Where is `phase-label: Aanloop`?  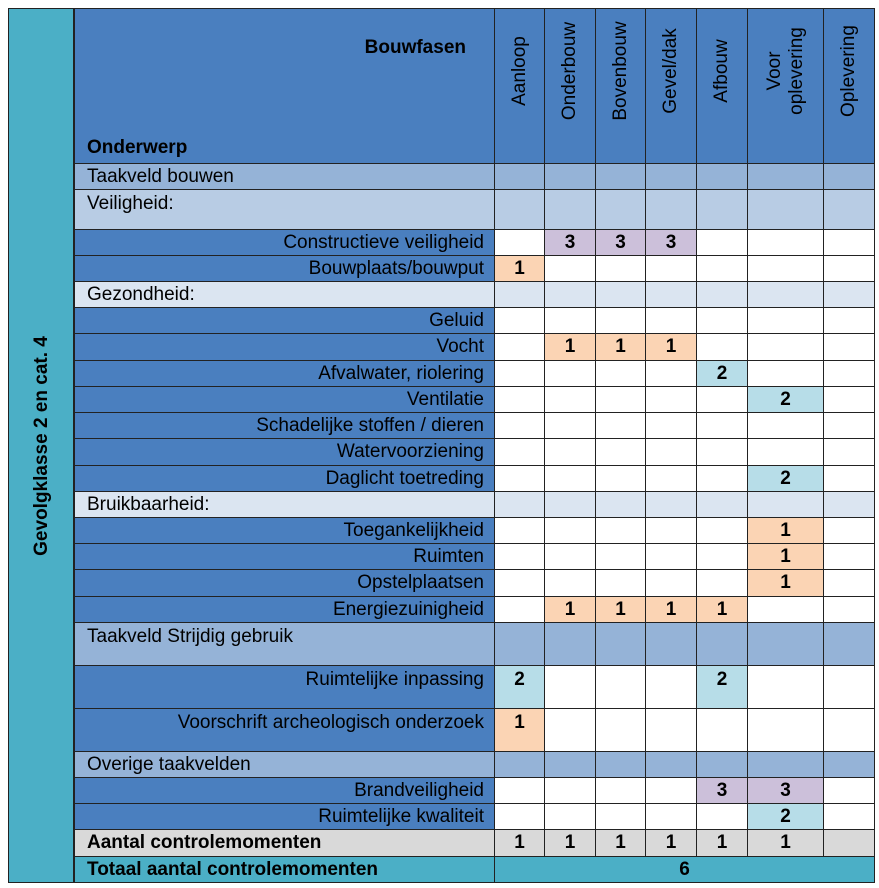 phase-label: Aanloop is located at coordinates (519, 71).